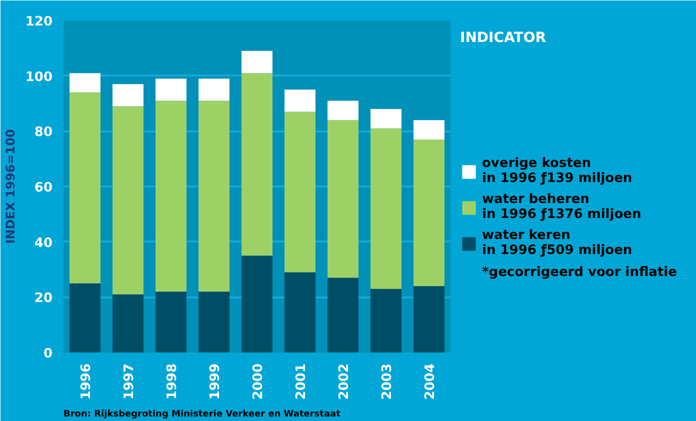  What do you see at coordinates (172, 381) in the screenshot?
I see `x-tick-label: 1998` at bounding box center [172, 381].